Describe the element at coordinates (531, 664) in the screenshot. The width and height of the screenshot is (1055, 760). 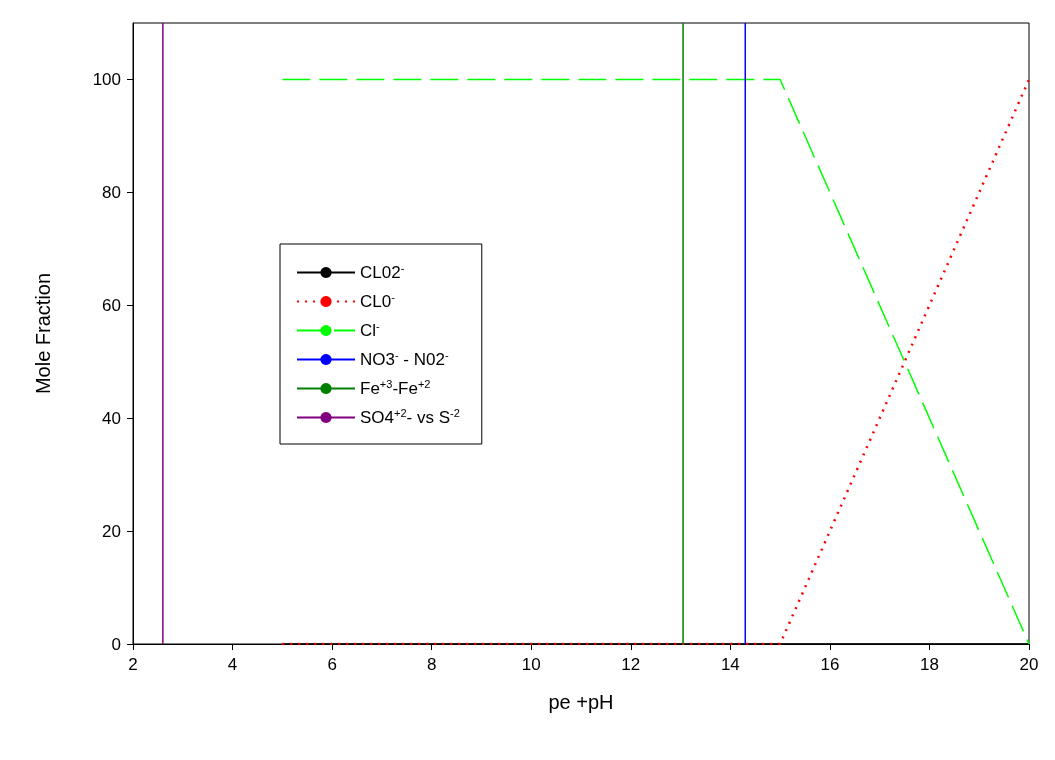
I see `x-tick-label: 10` at that location.